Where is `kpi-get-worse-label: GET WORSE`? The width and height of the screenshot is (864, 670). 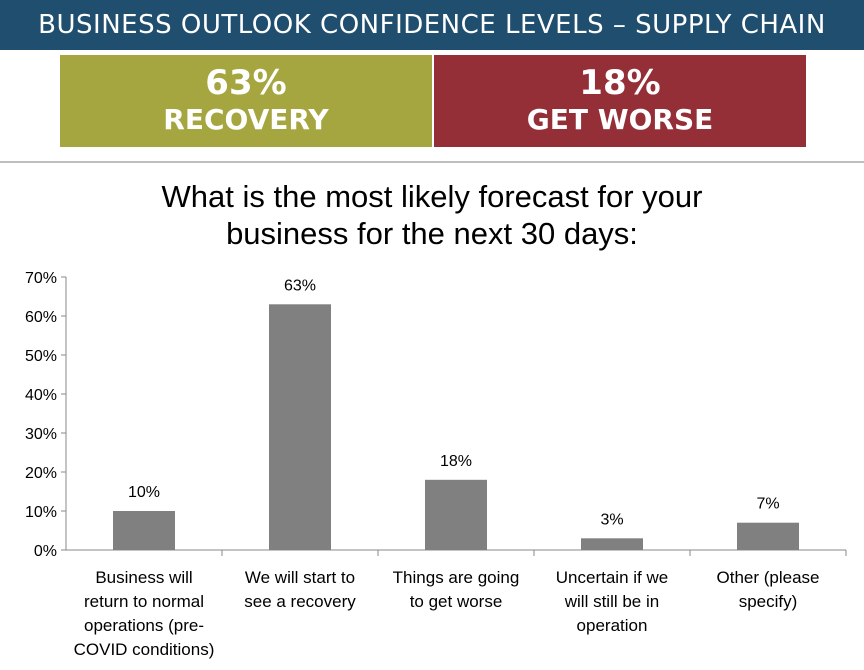
kpi-get-worse-label: GET WORSE is located at coordinates (620, 119).